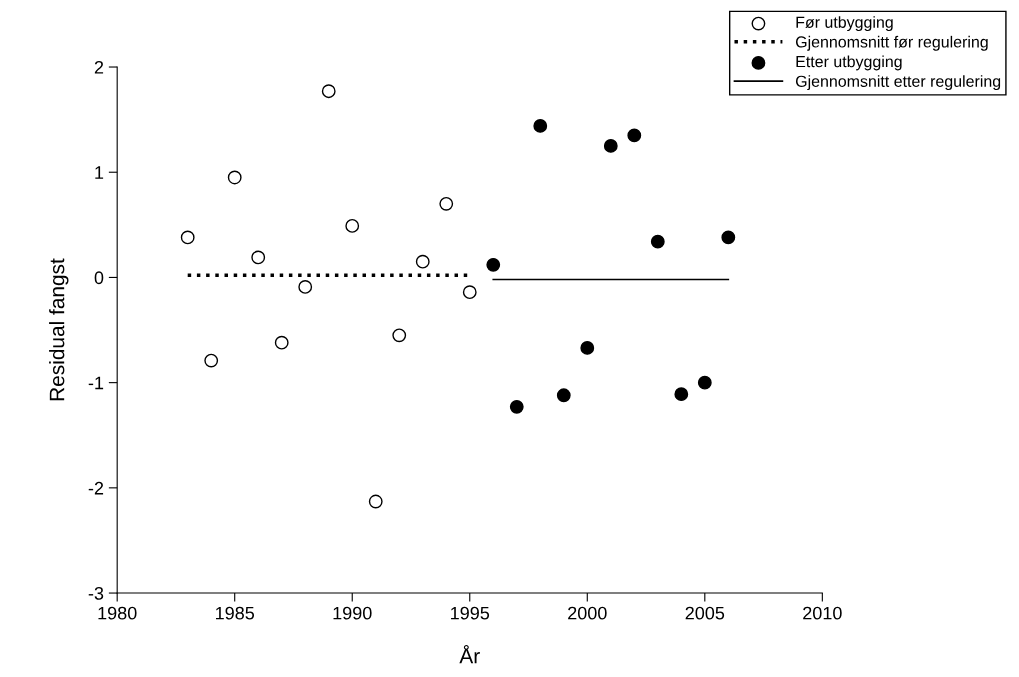 Image resolution: width=1019 pixels, height=677 pixels. What do you see at coordinates (469, 654) in the screenshot?
I see `x-axis-title: År` at bounding box center [469, 654].